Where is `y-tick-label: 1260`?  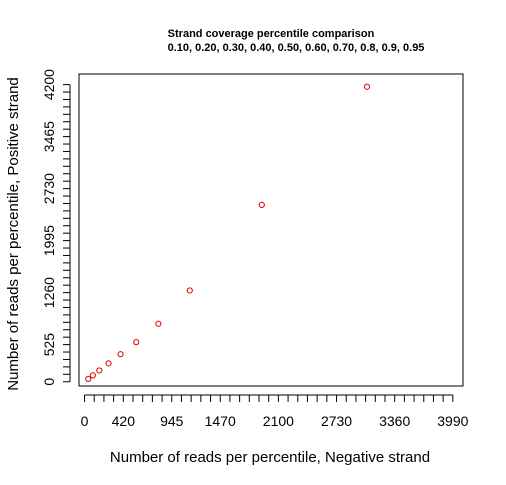 y-tick-label: 1260 is located at coordinates (49, 292).